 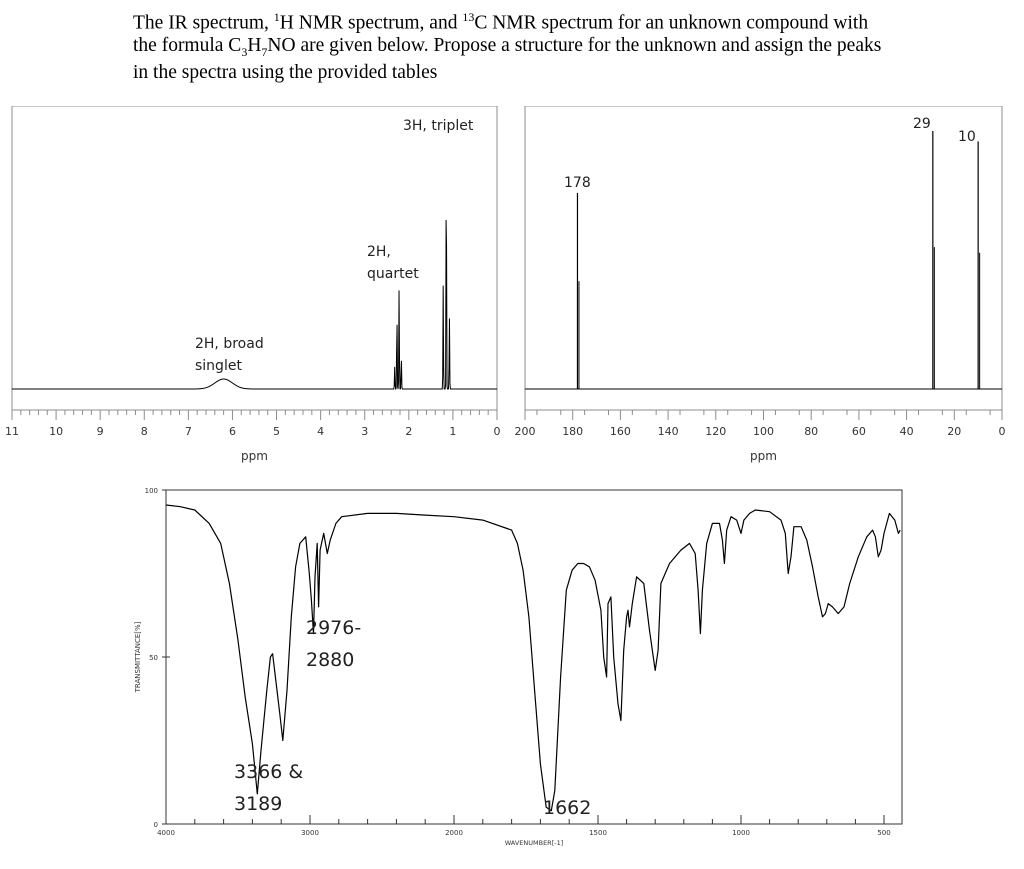 I want to click on tick-label: 8, so click(x=144, y=431).